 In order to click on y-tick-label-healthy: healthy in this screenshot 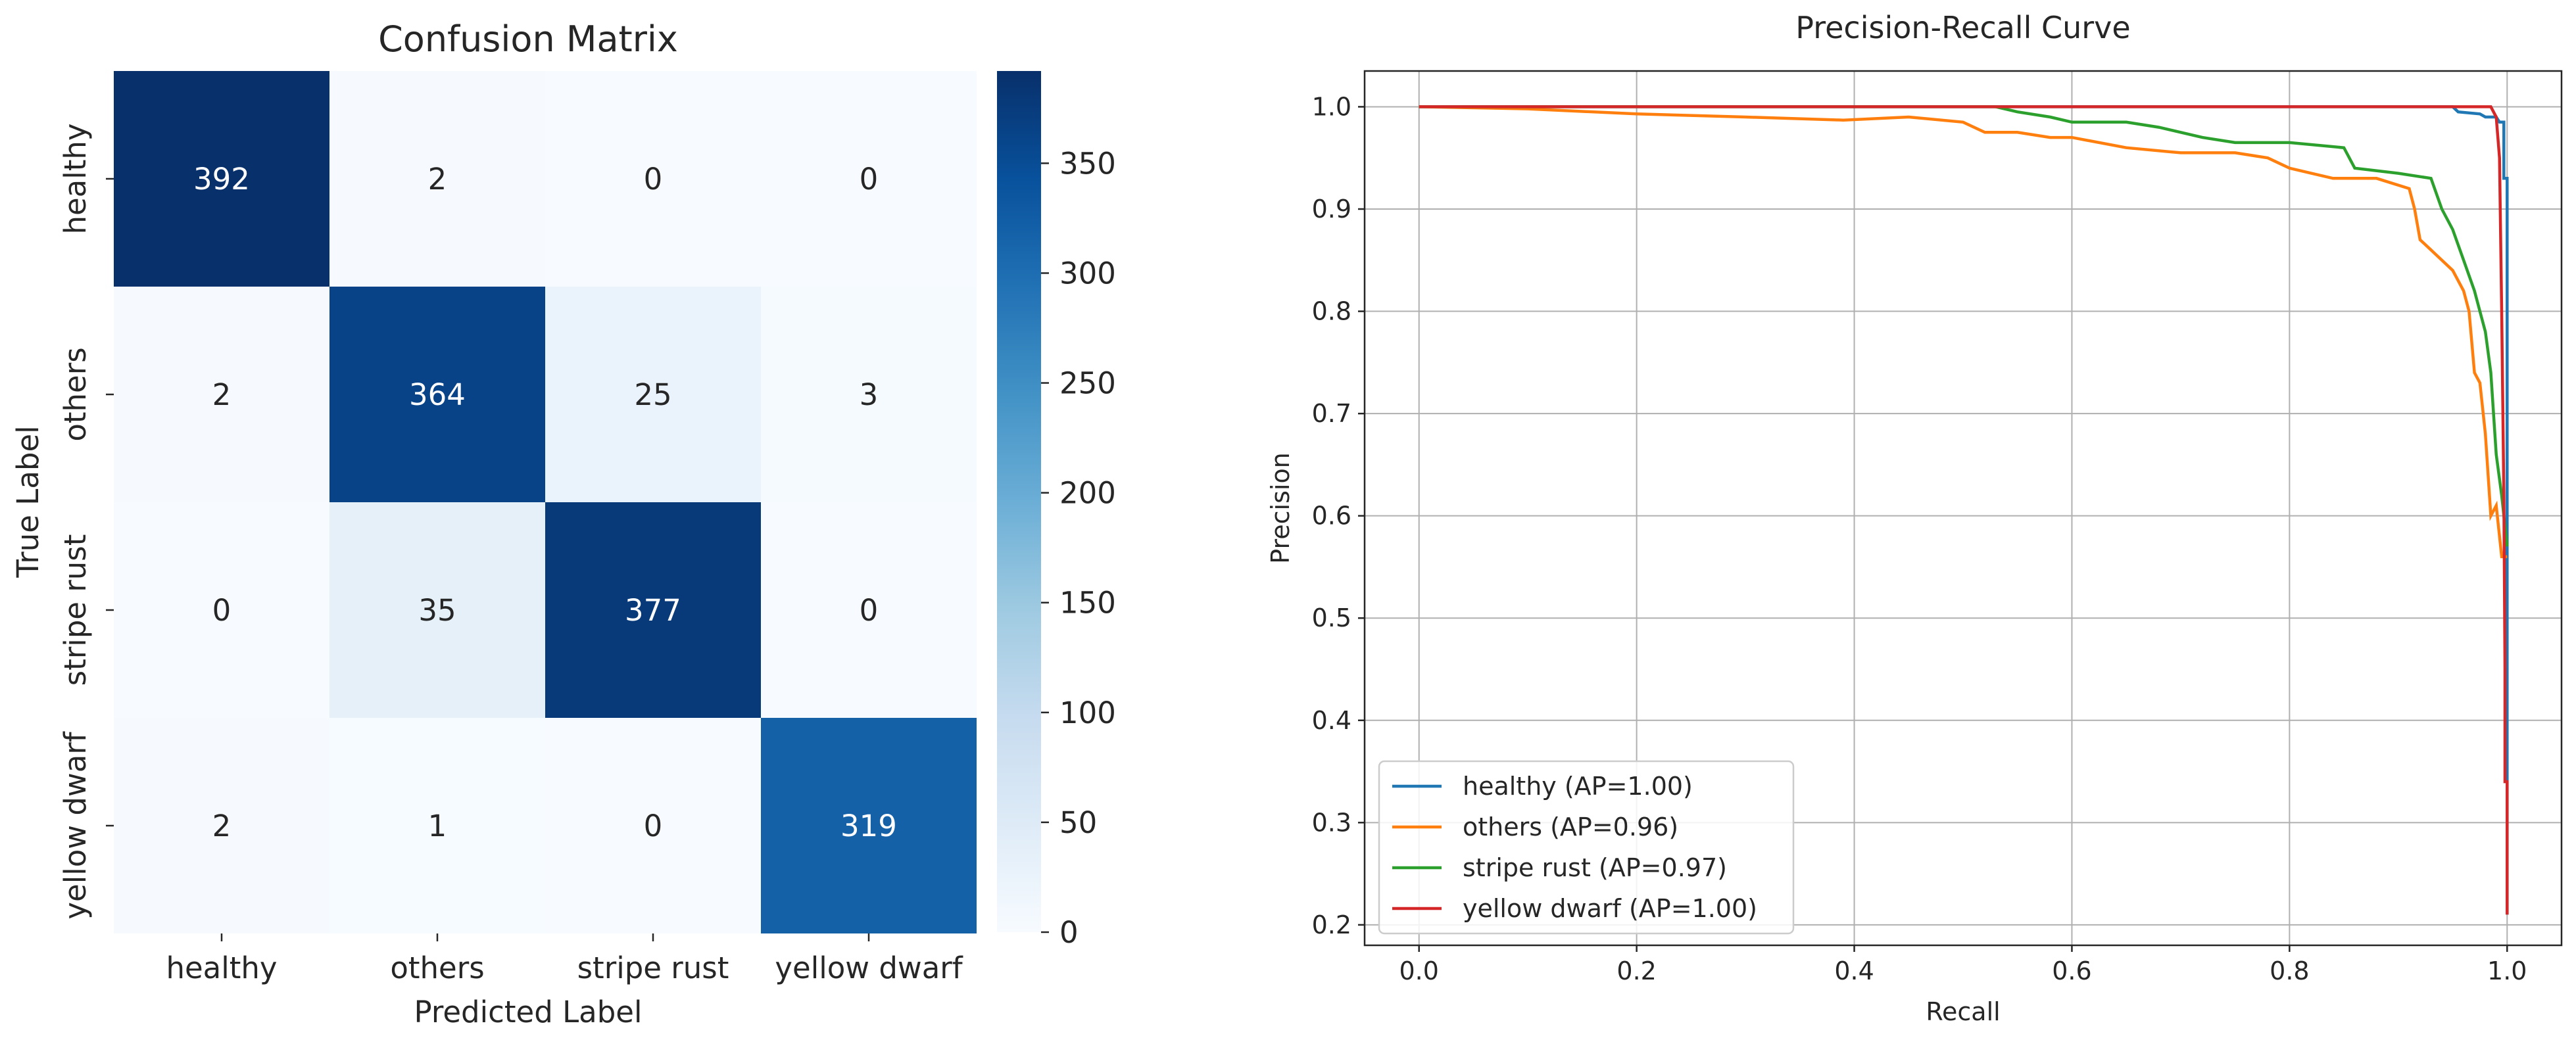, I will do `click(75, 178)`.